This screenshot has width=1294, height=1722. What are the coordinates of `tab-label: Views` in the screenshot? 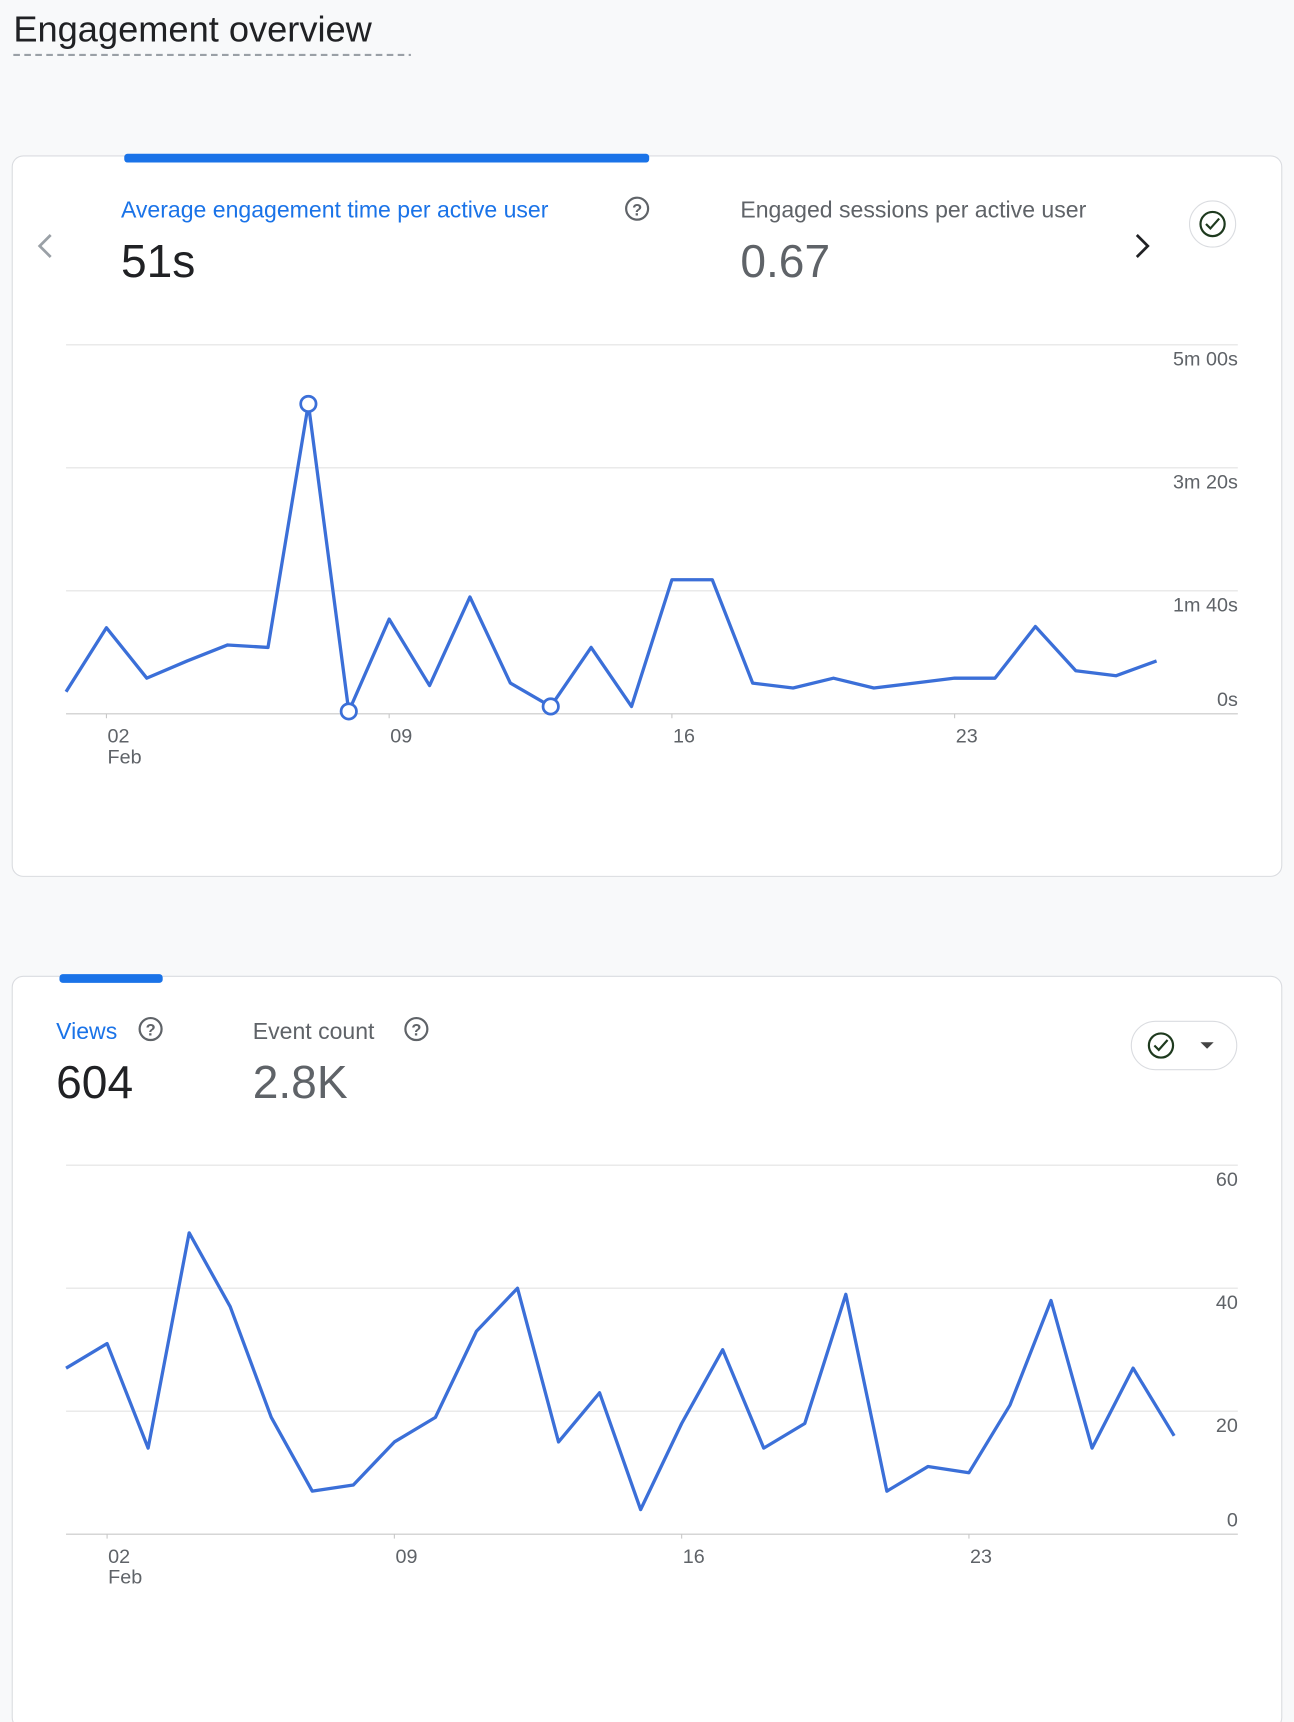 It's located at (86, 1031).